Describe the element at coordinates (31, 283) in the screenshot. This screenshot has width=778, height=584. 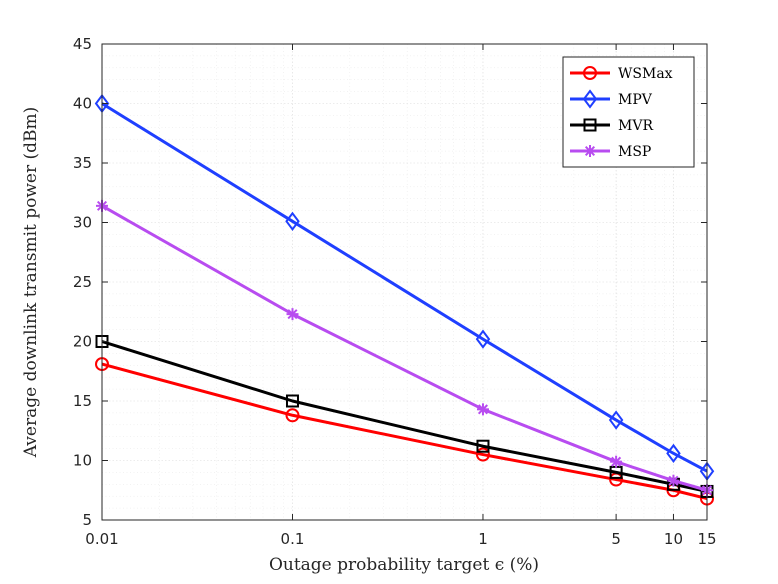
I see `y-axis-label: Average downlink transmit power (dBm)` at that location.